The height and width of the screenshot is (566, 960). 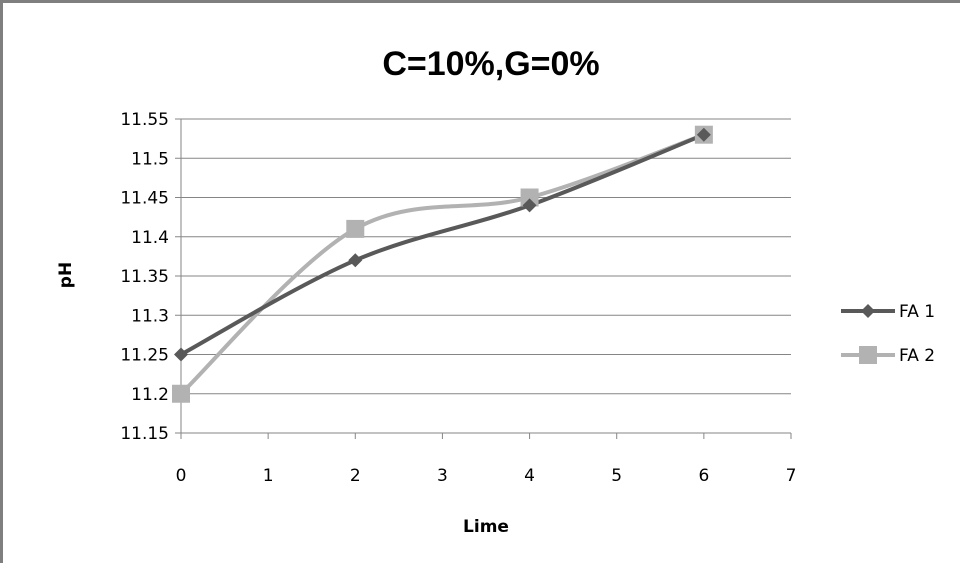 What do you see at coordinates (616, 476) in the screenshot?
I see `x-tick-label: 5` at bounding box center [616, 476].